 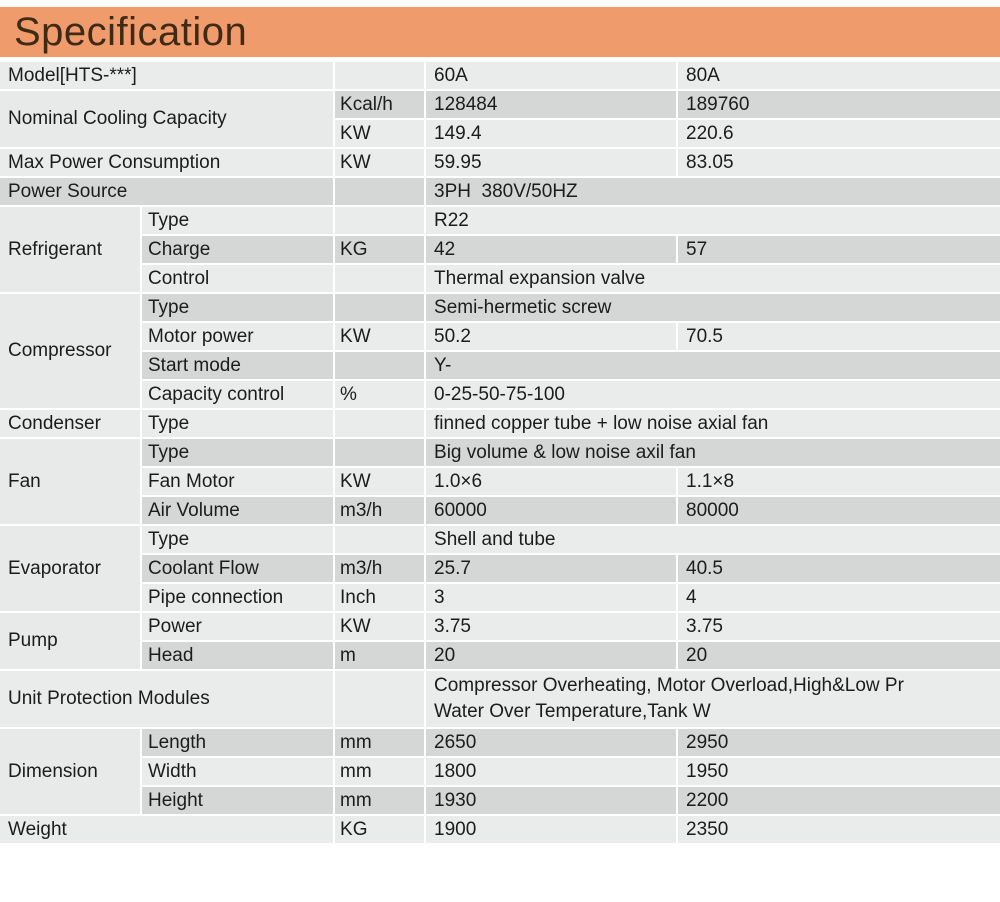 What do you see at coordinates (712, 307) in the screenshot?
I see `compressor-type-value: Semi-hermetic screw` at bounding box center [712, 307].